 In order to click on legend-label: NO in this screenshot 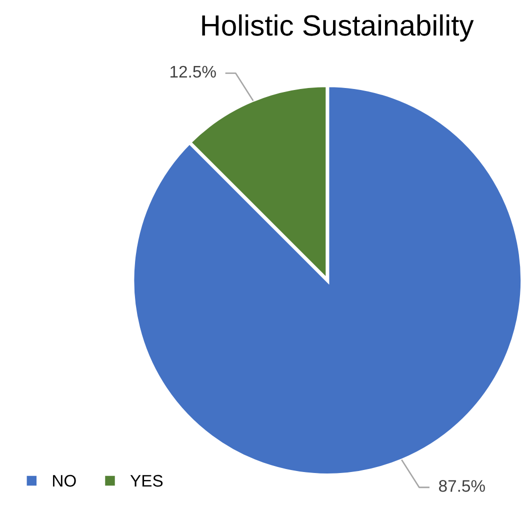, I will do `click(64, 480)`.